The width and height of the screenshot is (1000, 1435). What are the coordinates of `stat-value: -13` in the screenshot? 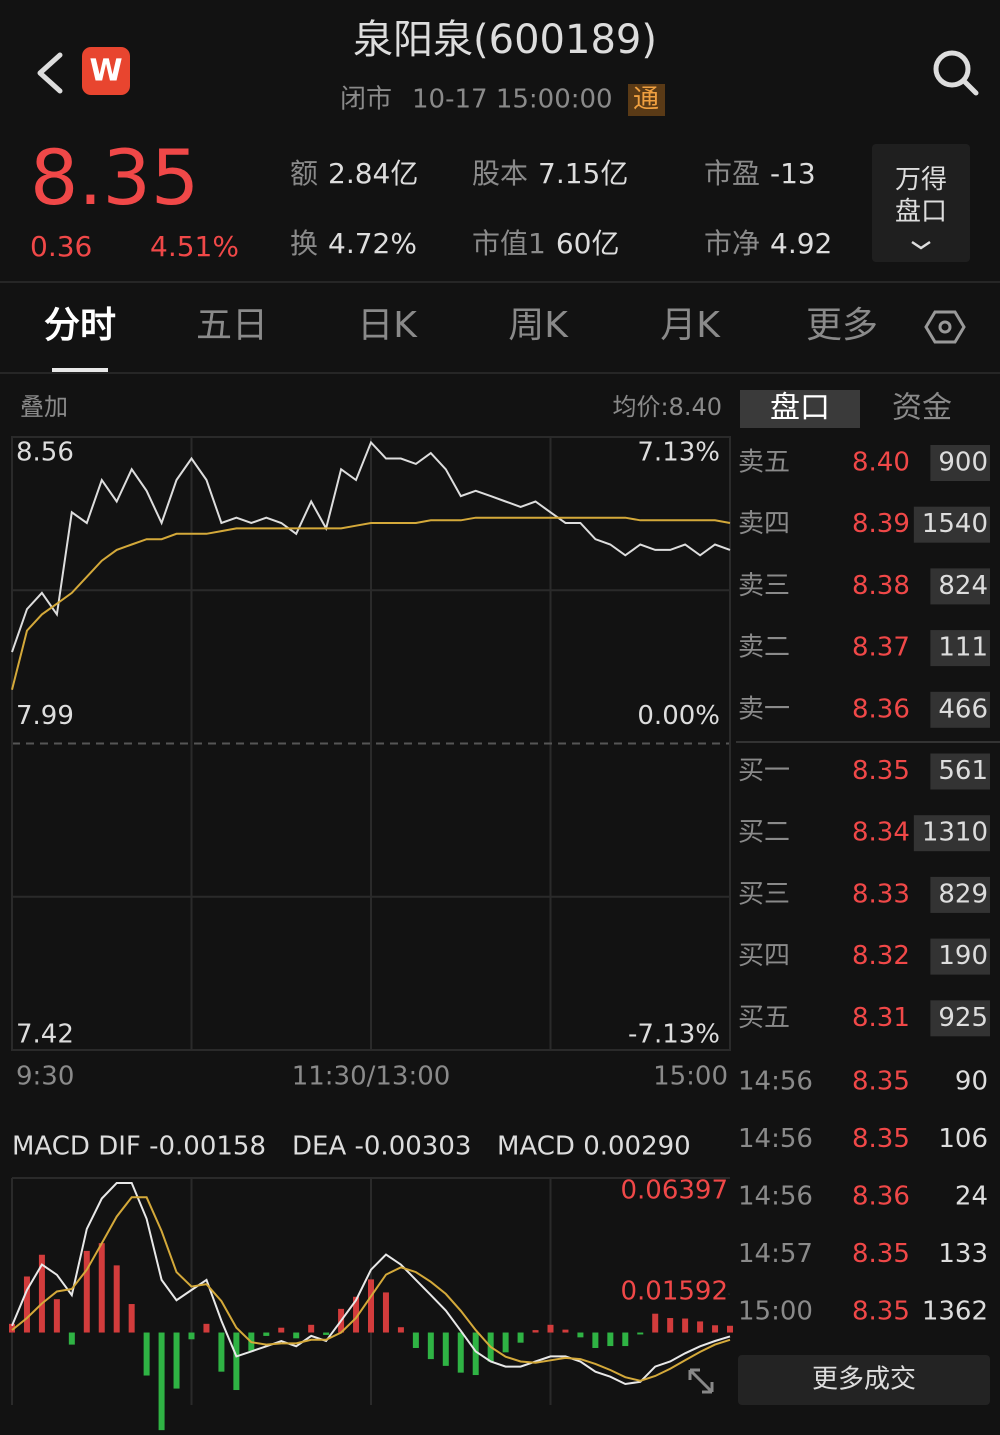 It's located at (793, 173).